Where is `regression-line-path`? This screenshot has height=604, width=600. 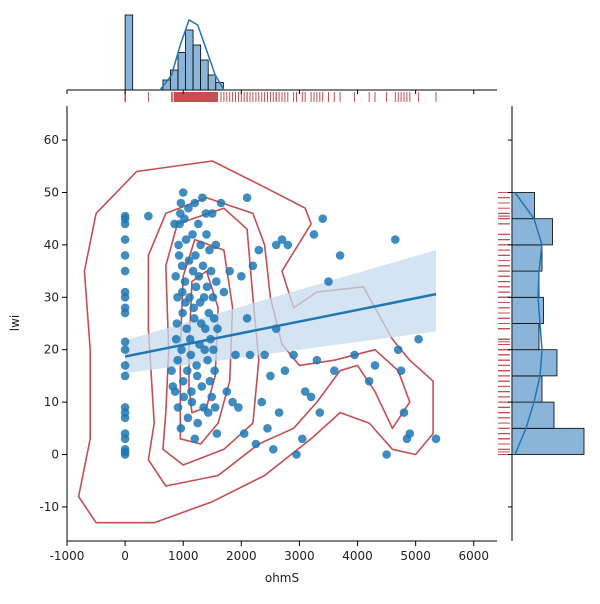 regression-line-path is located at coordinates (280, 325).